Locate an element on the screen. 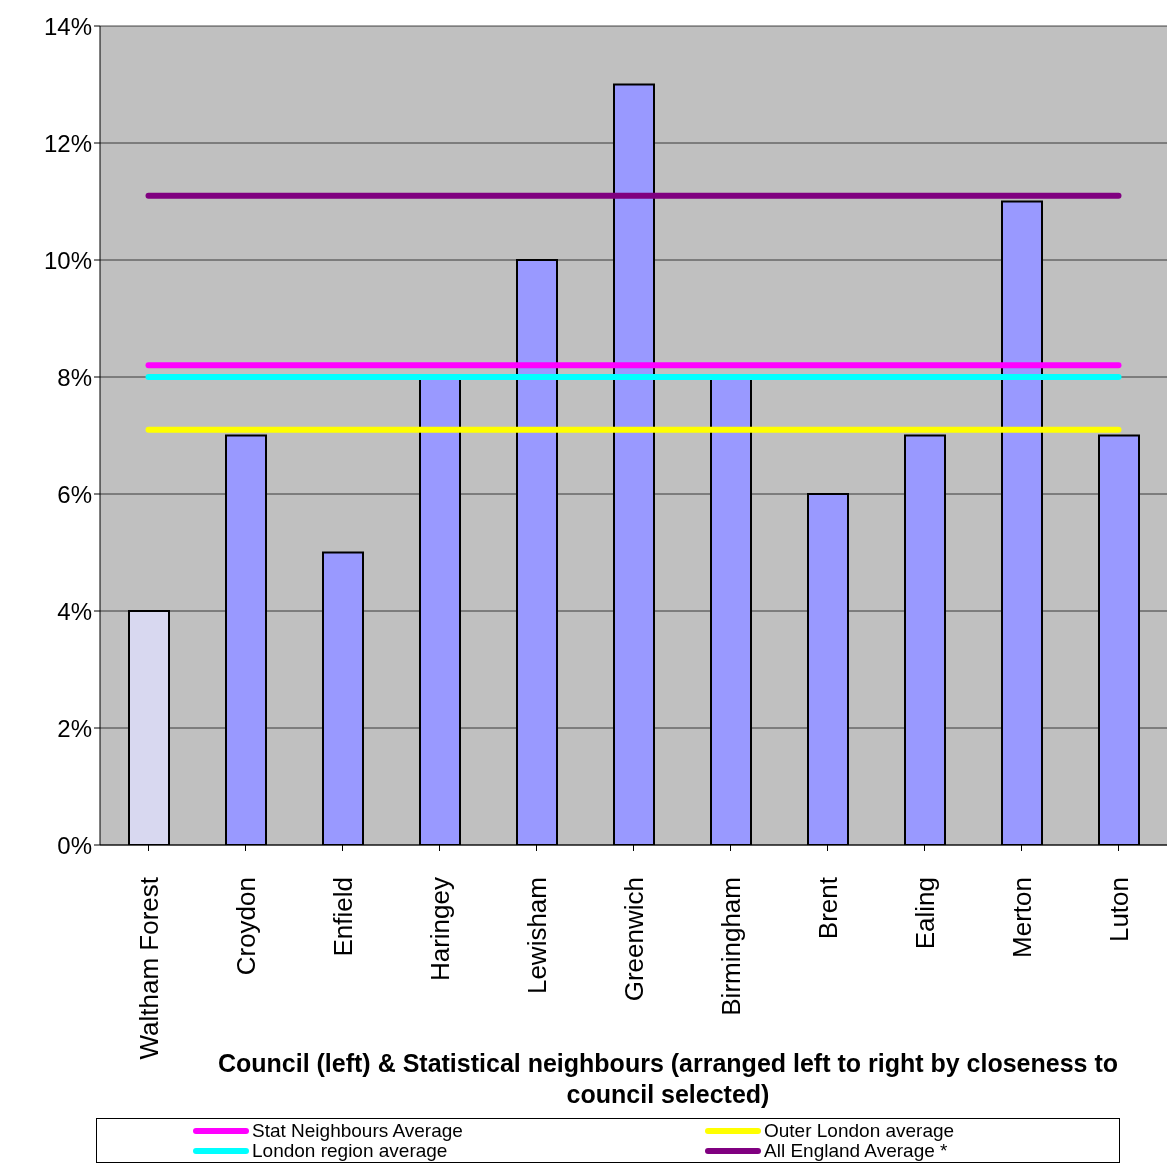 This screenshot has height=1165, width=1167. y-tick-label: 10% is located at coordinates (67, 260).